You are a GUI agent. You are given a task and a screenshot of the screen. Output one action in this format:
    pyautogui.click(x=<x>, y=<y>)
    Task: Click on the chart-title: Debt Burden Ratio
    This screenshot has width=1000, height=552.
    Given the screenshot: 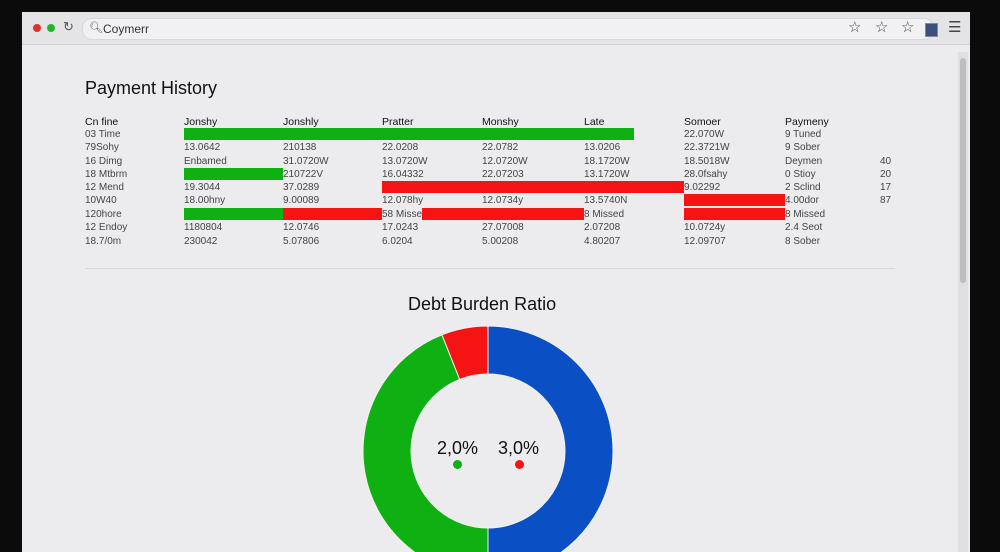 What is the action you would take?
    pyautogui.click(x=482, y=304)
    